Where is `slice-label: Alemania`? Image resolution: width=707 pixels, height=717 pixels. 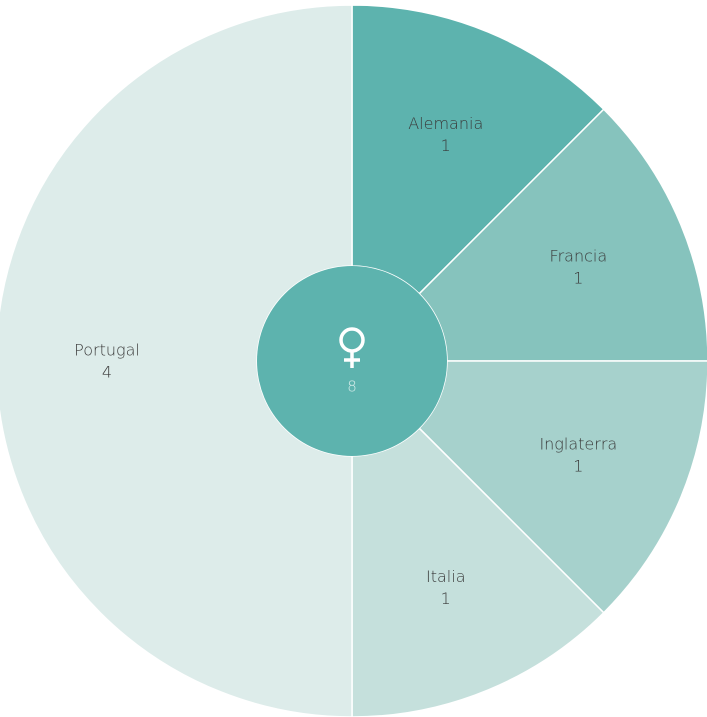
slice-label: Alemania is located at coordinates (445, 123).